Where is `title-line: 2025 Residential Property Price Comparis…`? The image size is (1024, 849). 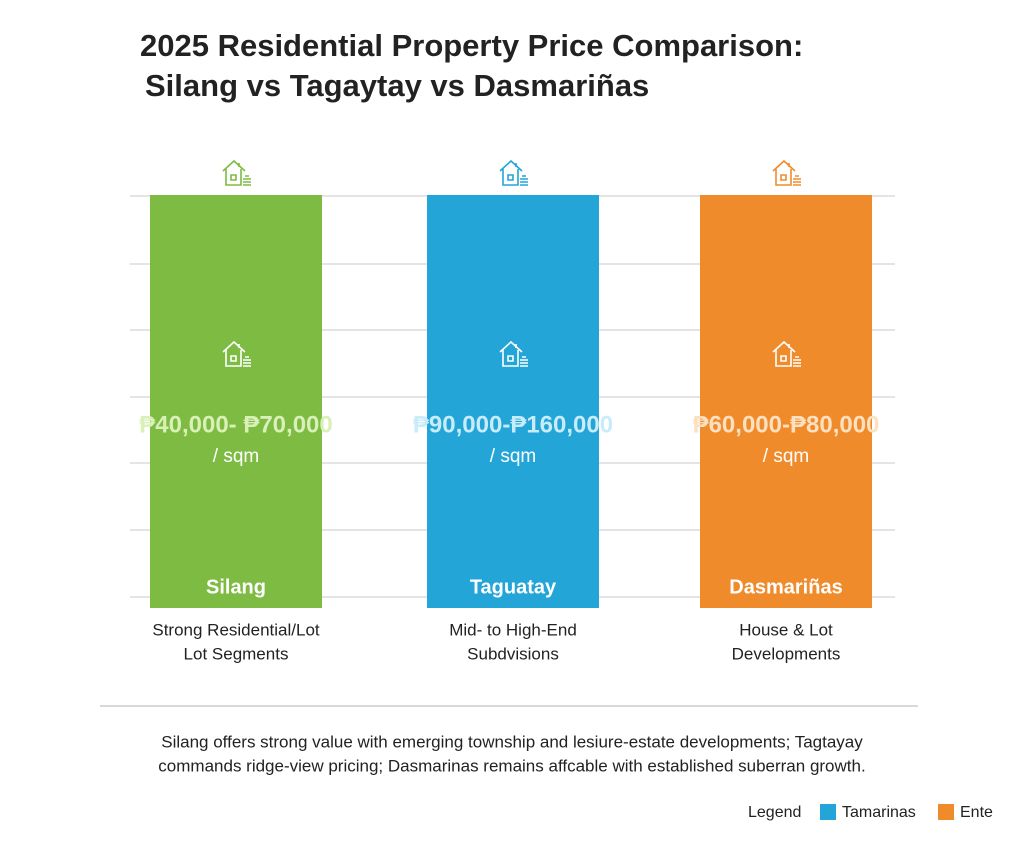 title-line: 2025 Residential Property Price Comparis… is located at coordinates (471, 45).